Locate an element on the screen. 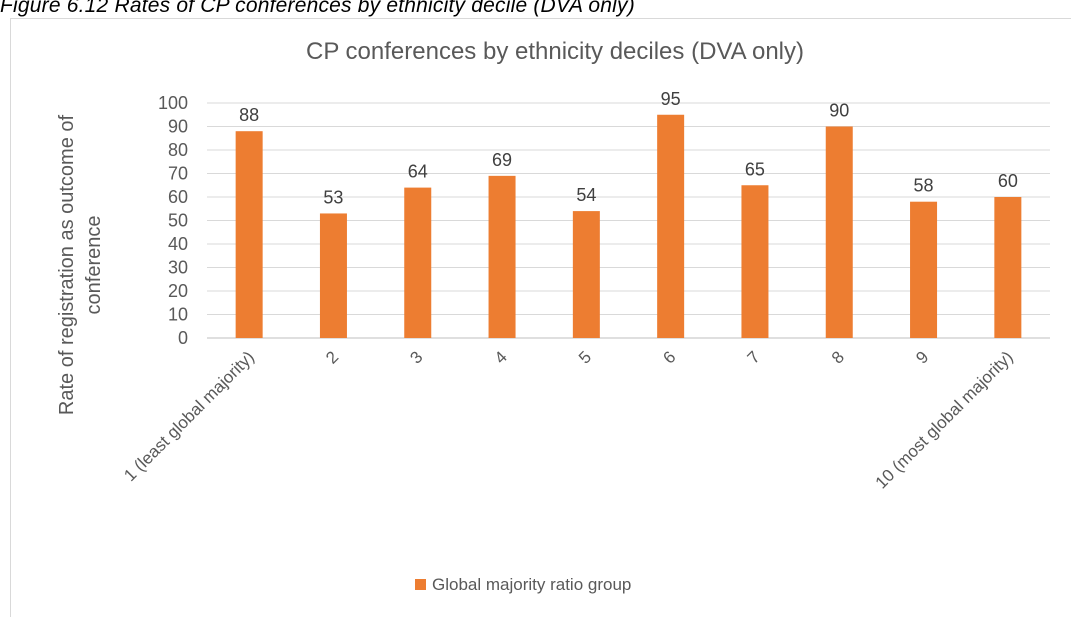 Image resolution: width=1071 pixels, height=617 pixels. data-label: 64 is located at coordinates (418, 172).